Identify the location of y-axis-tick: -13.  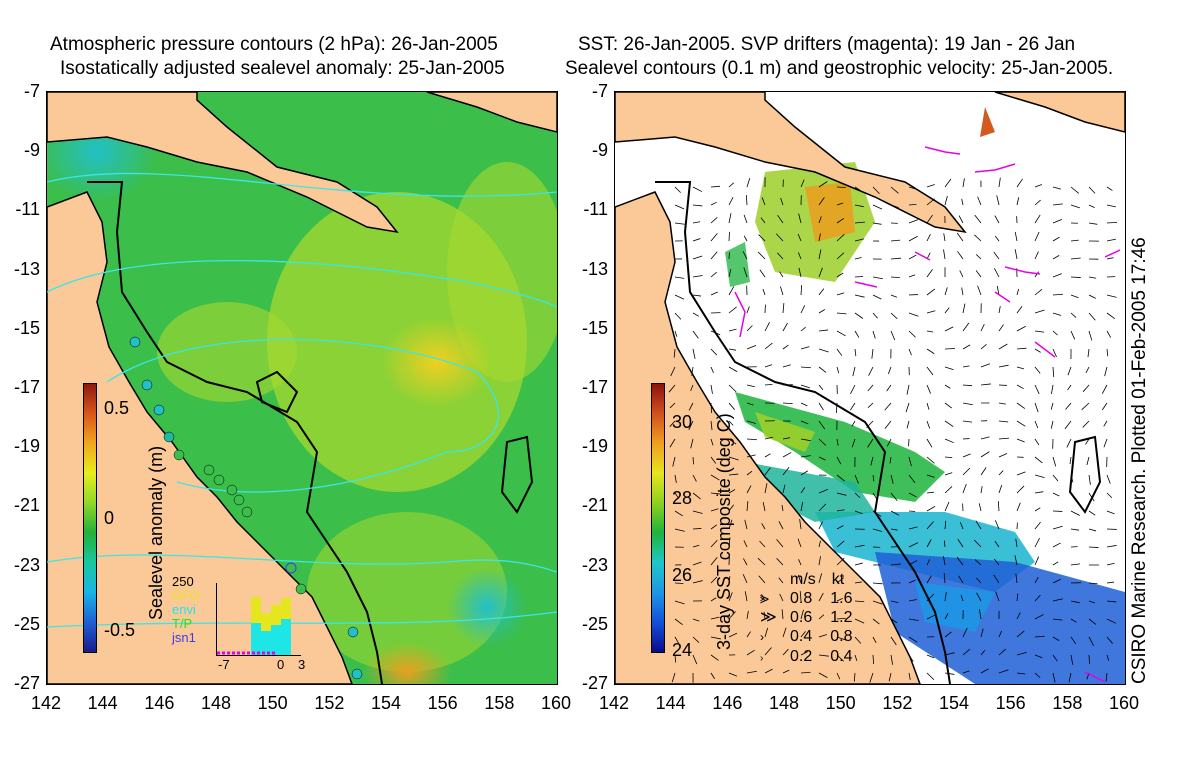
(26, 268).